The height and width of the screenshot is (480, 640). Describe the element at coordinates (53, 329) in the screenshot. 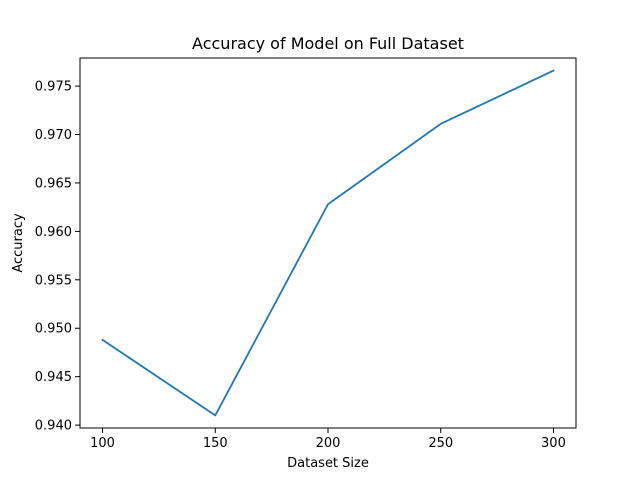

I see `y-tick-label: 0.950` at that location.